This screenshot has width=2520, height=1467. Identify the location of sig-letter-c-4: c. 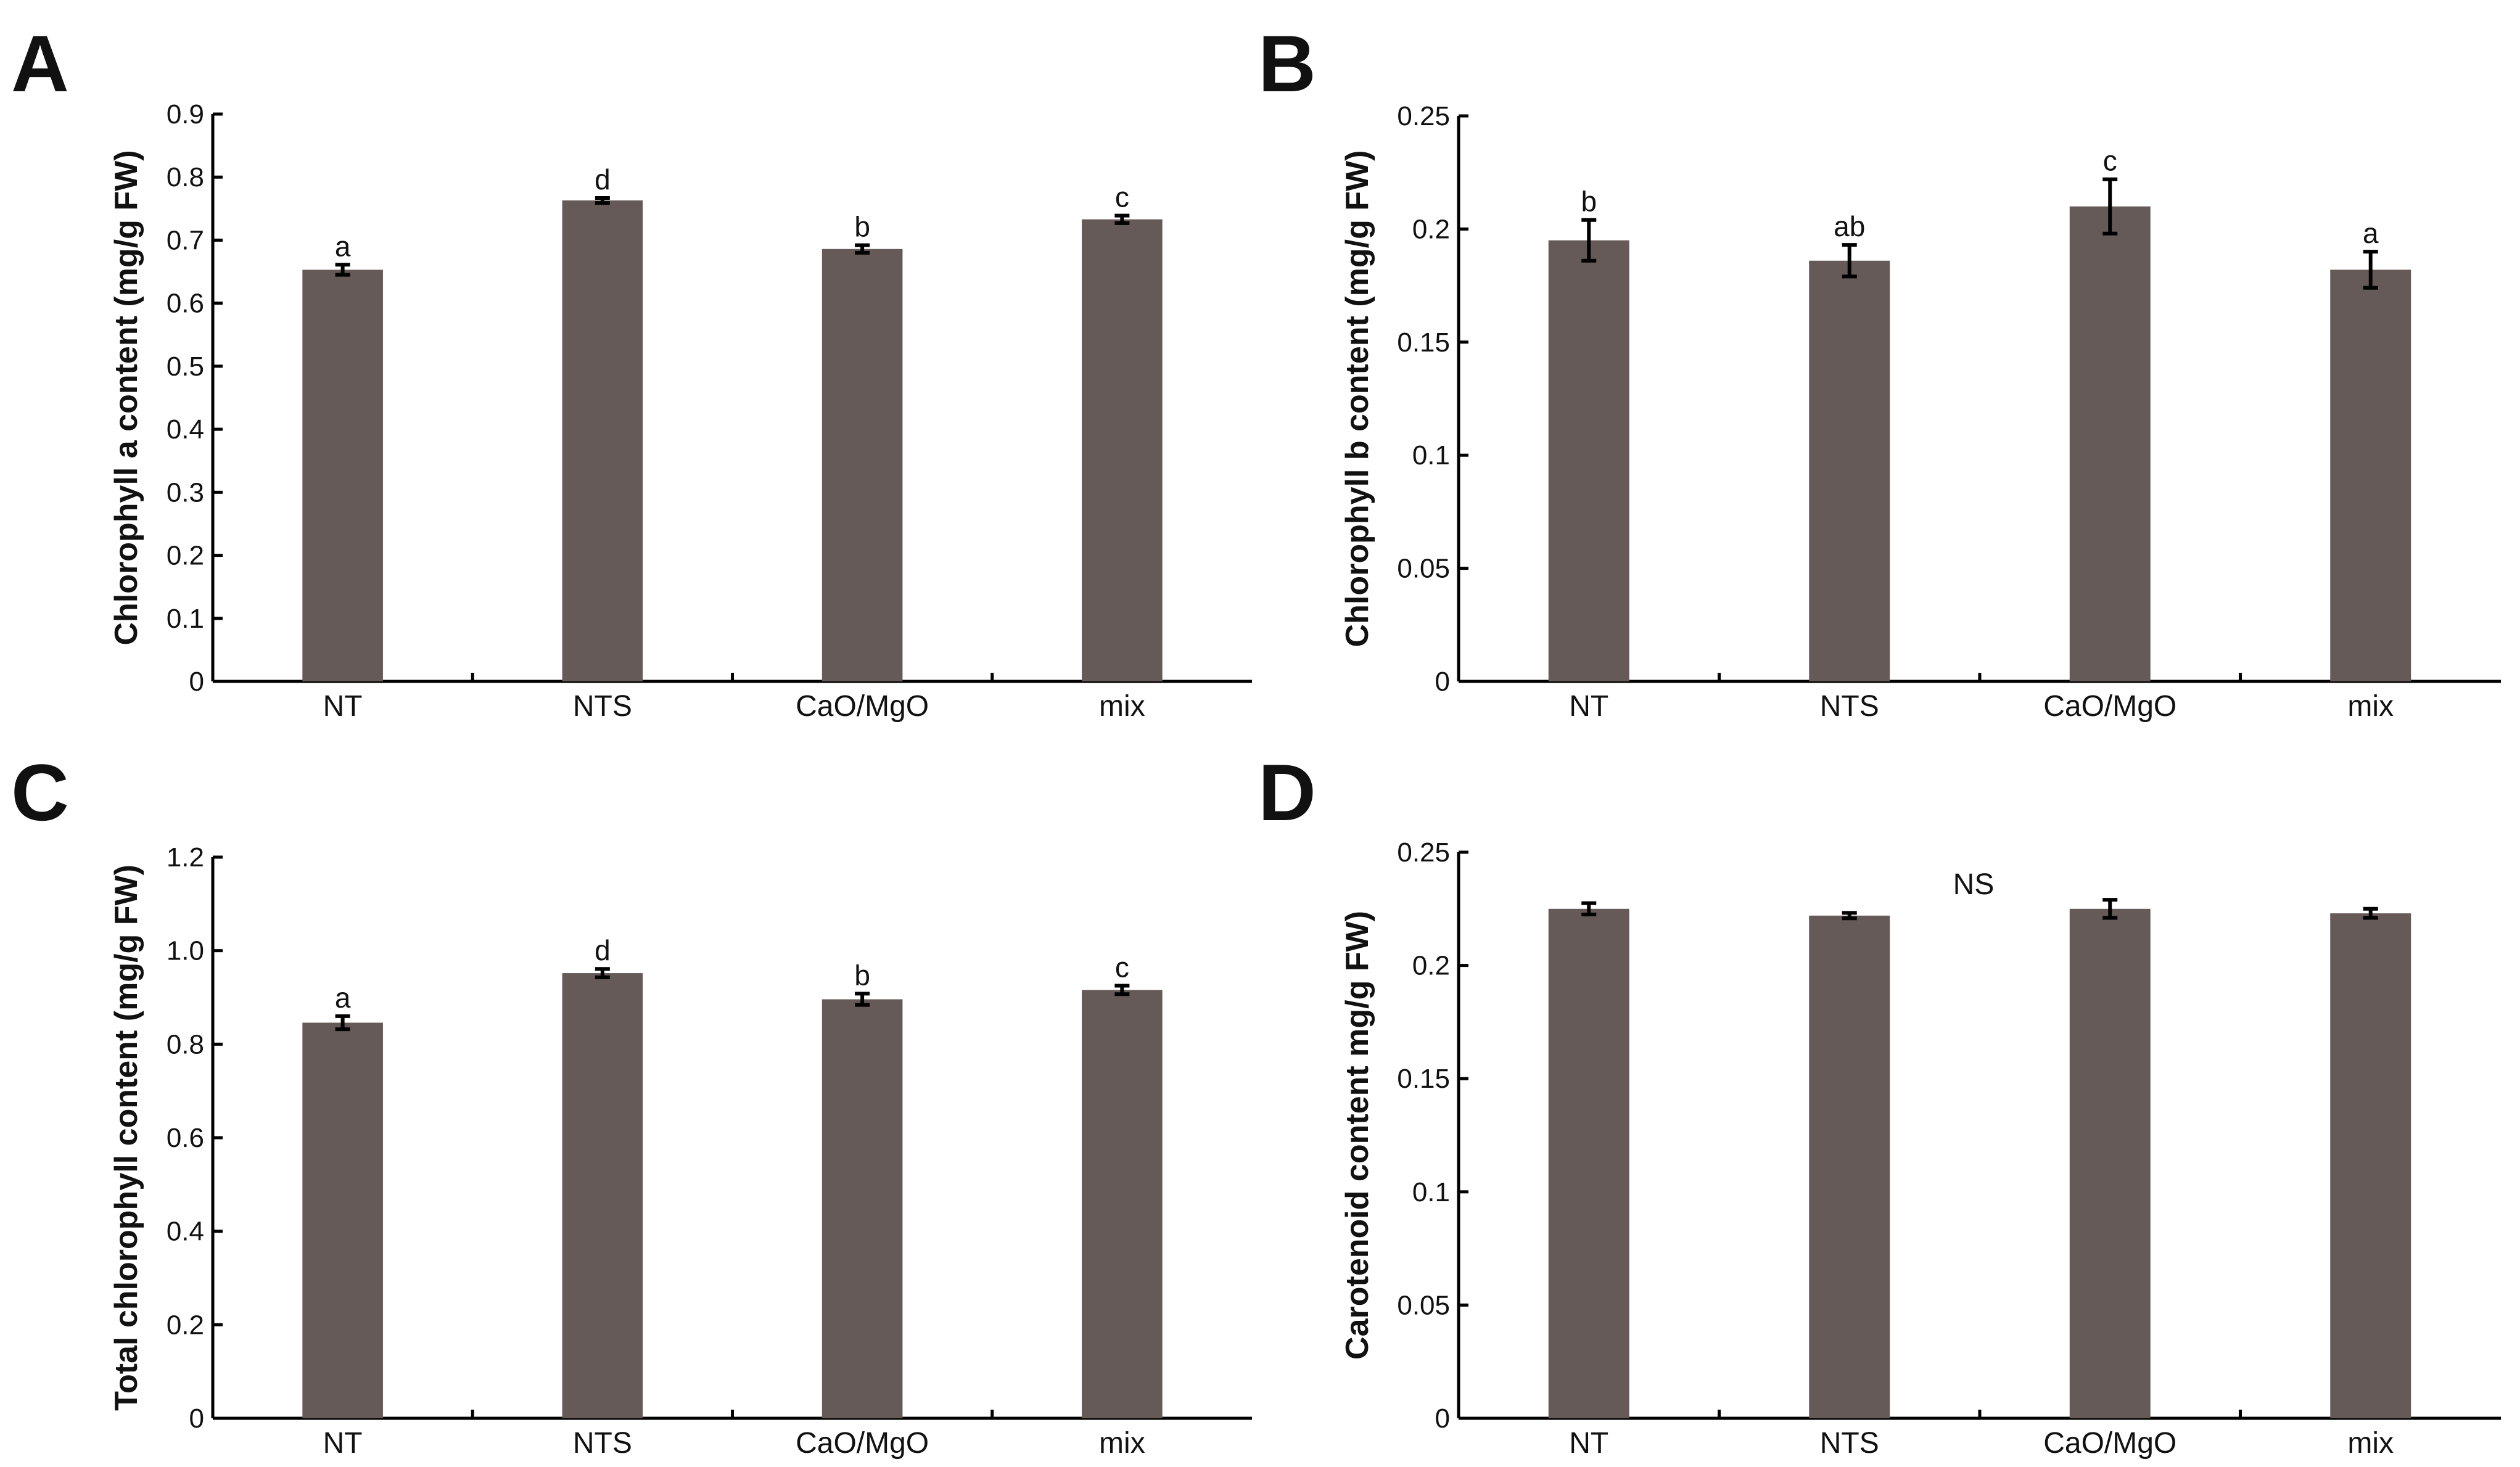
(1122, 967).